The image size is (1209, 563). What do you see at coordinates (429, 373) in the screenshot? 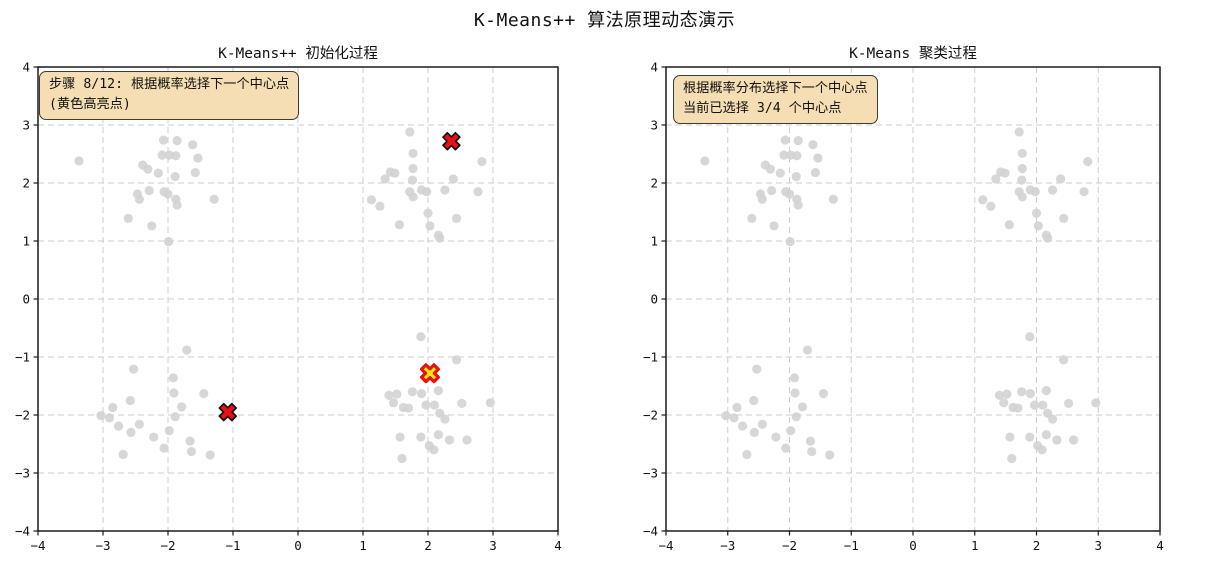
I see `candidate-centroid-x-marker` at bounding box center [429, 373].